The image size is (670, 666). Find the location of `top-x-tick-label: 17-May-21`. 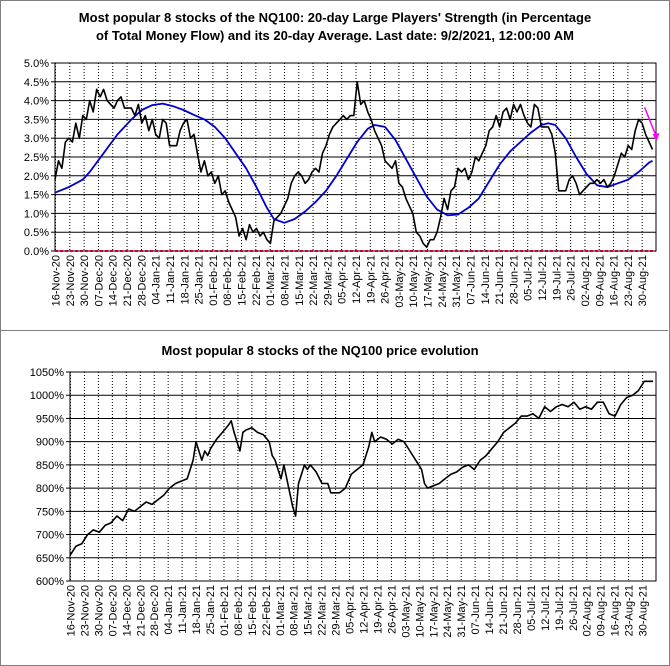

top-x-tick-label: 17-May-21 is located at coordinates (429, 281).